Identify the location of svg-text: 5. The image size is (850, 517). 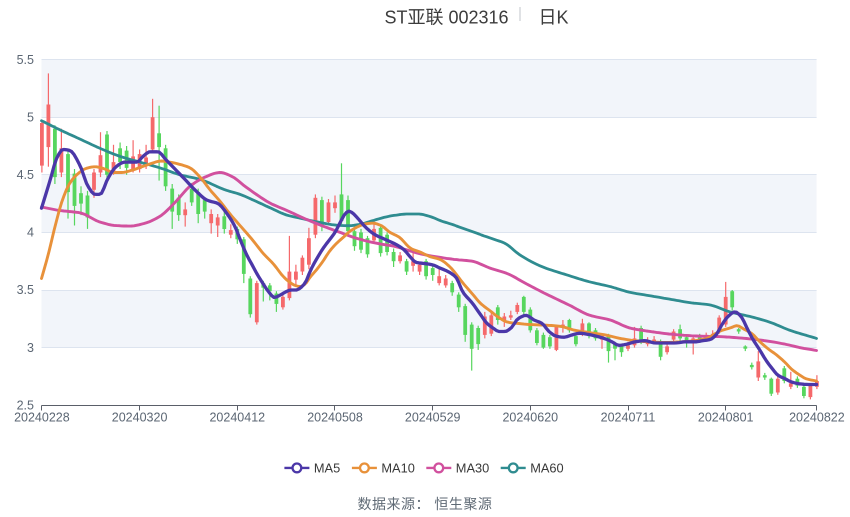
(30, 117).